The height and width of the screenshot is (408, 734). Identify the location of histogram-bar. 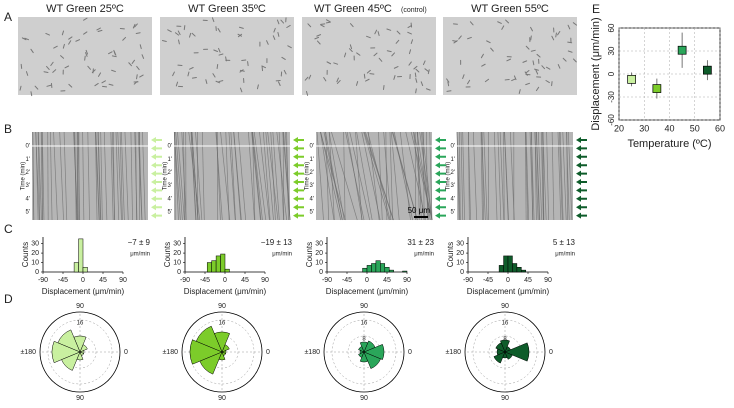
(501, 269).